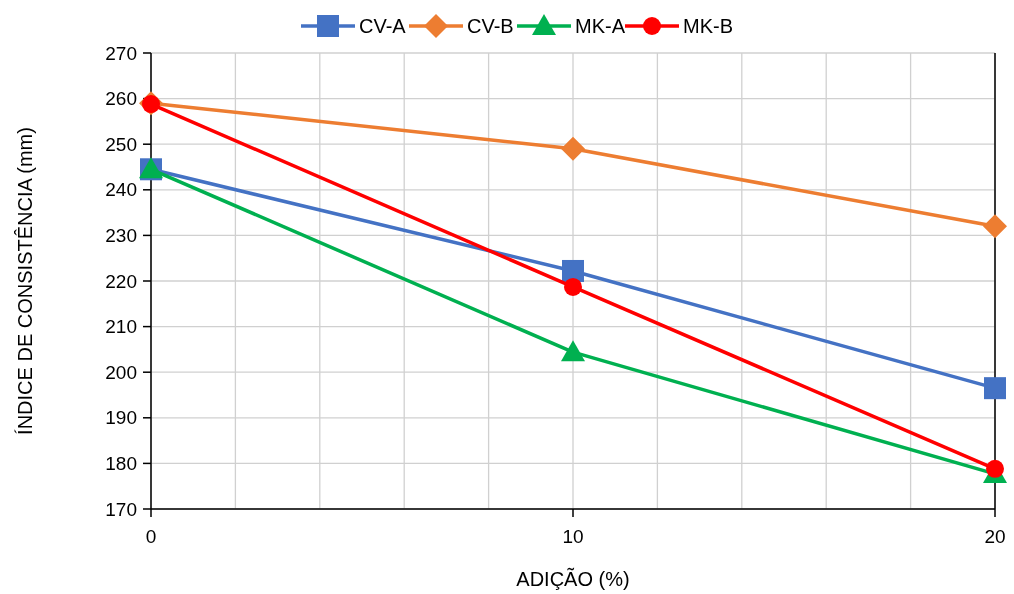 This screenshot has height=594, width=1014. What do you see at coordinates (383, 26) in the screenshot?
I see `legend-label: CV-A` at bounding box center [383, 26].